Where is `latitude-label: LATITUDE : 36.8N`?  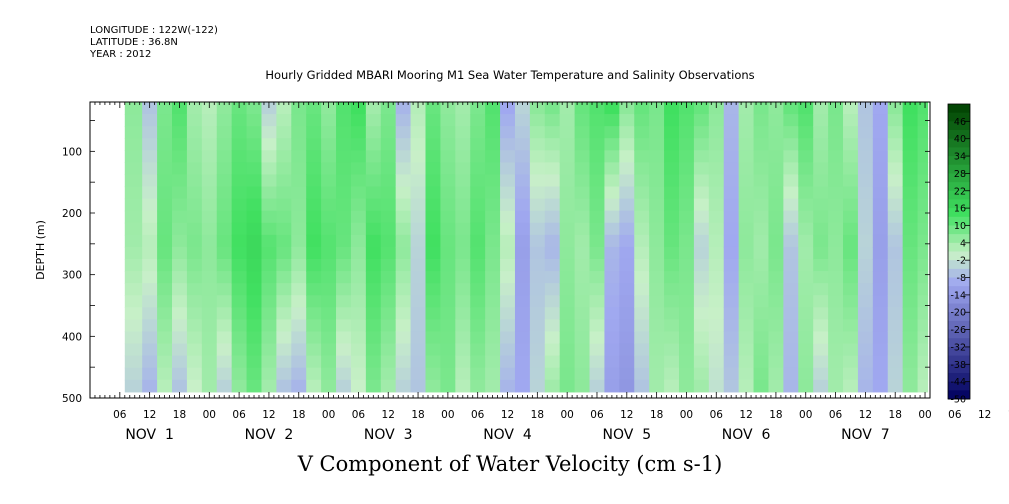 latitude-label: LATITUDE : 36.8N is located at coordinates (134, 42).